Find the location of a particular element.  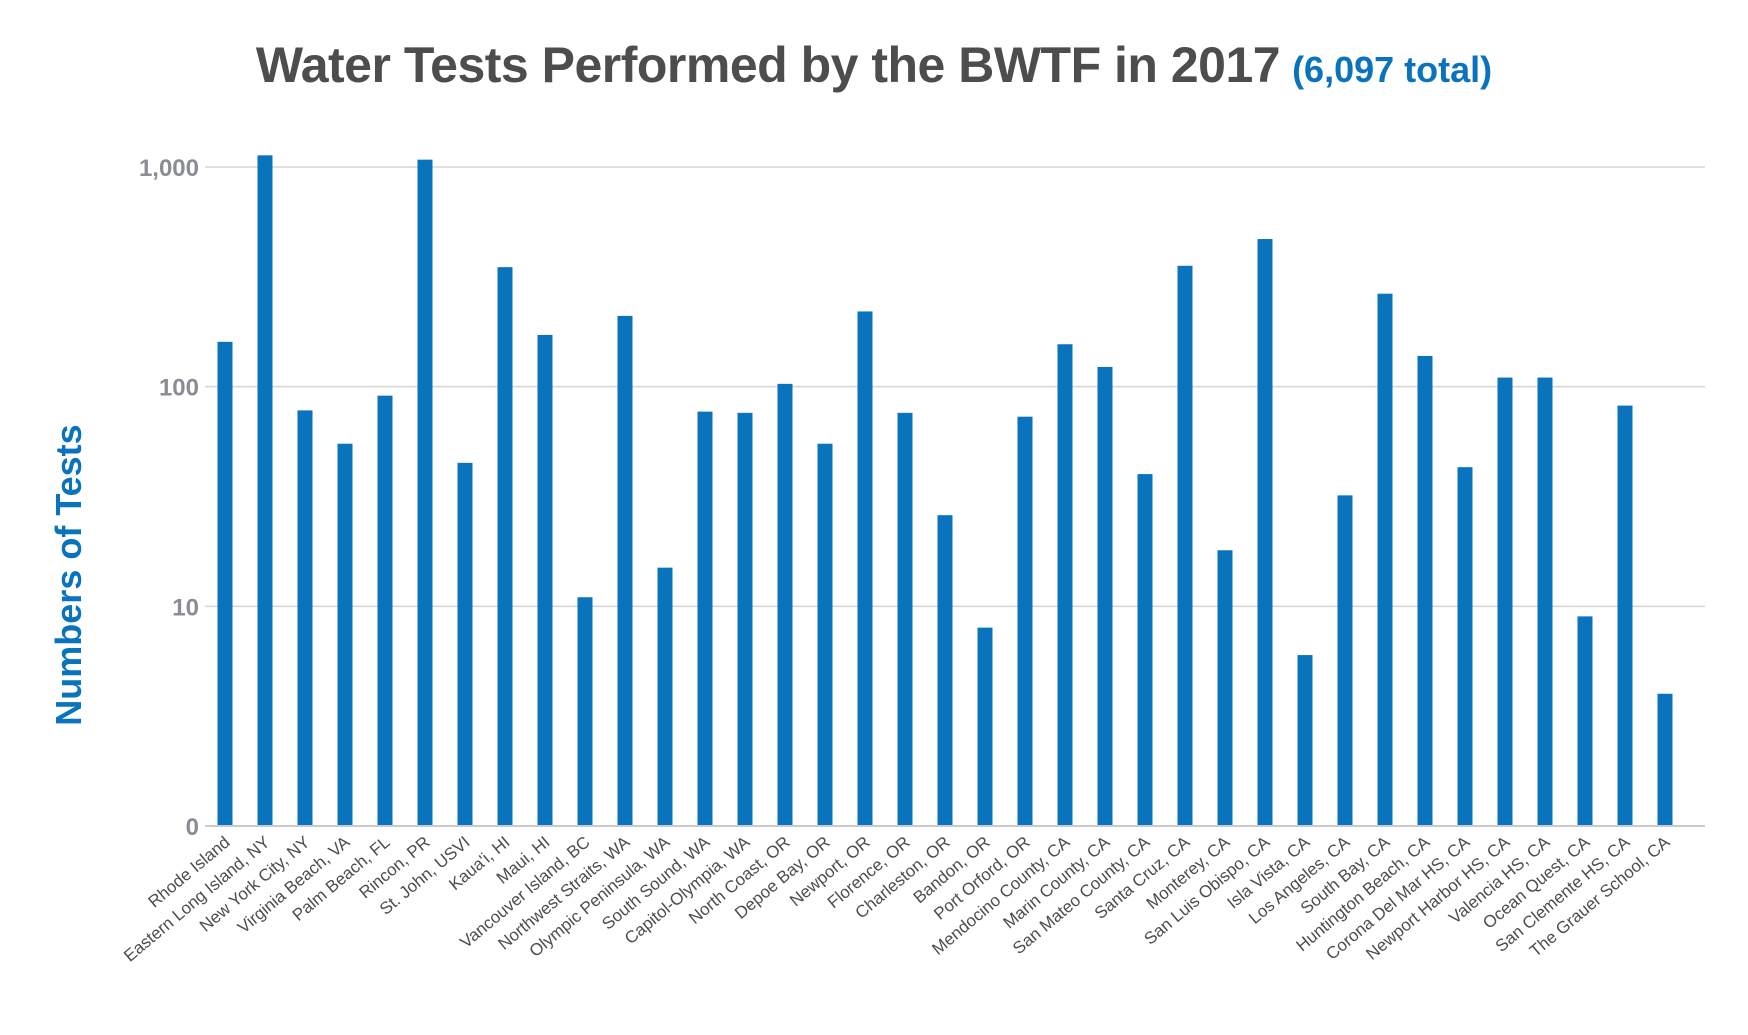

y-tick-label: 0 is located at coordinates (192, 827).